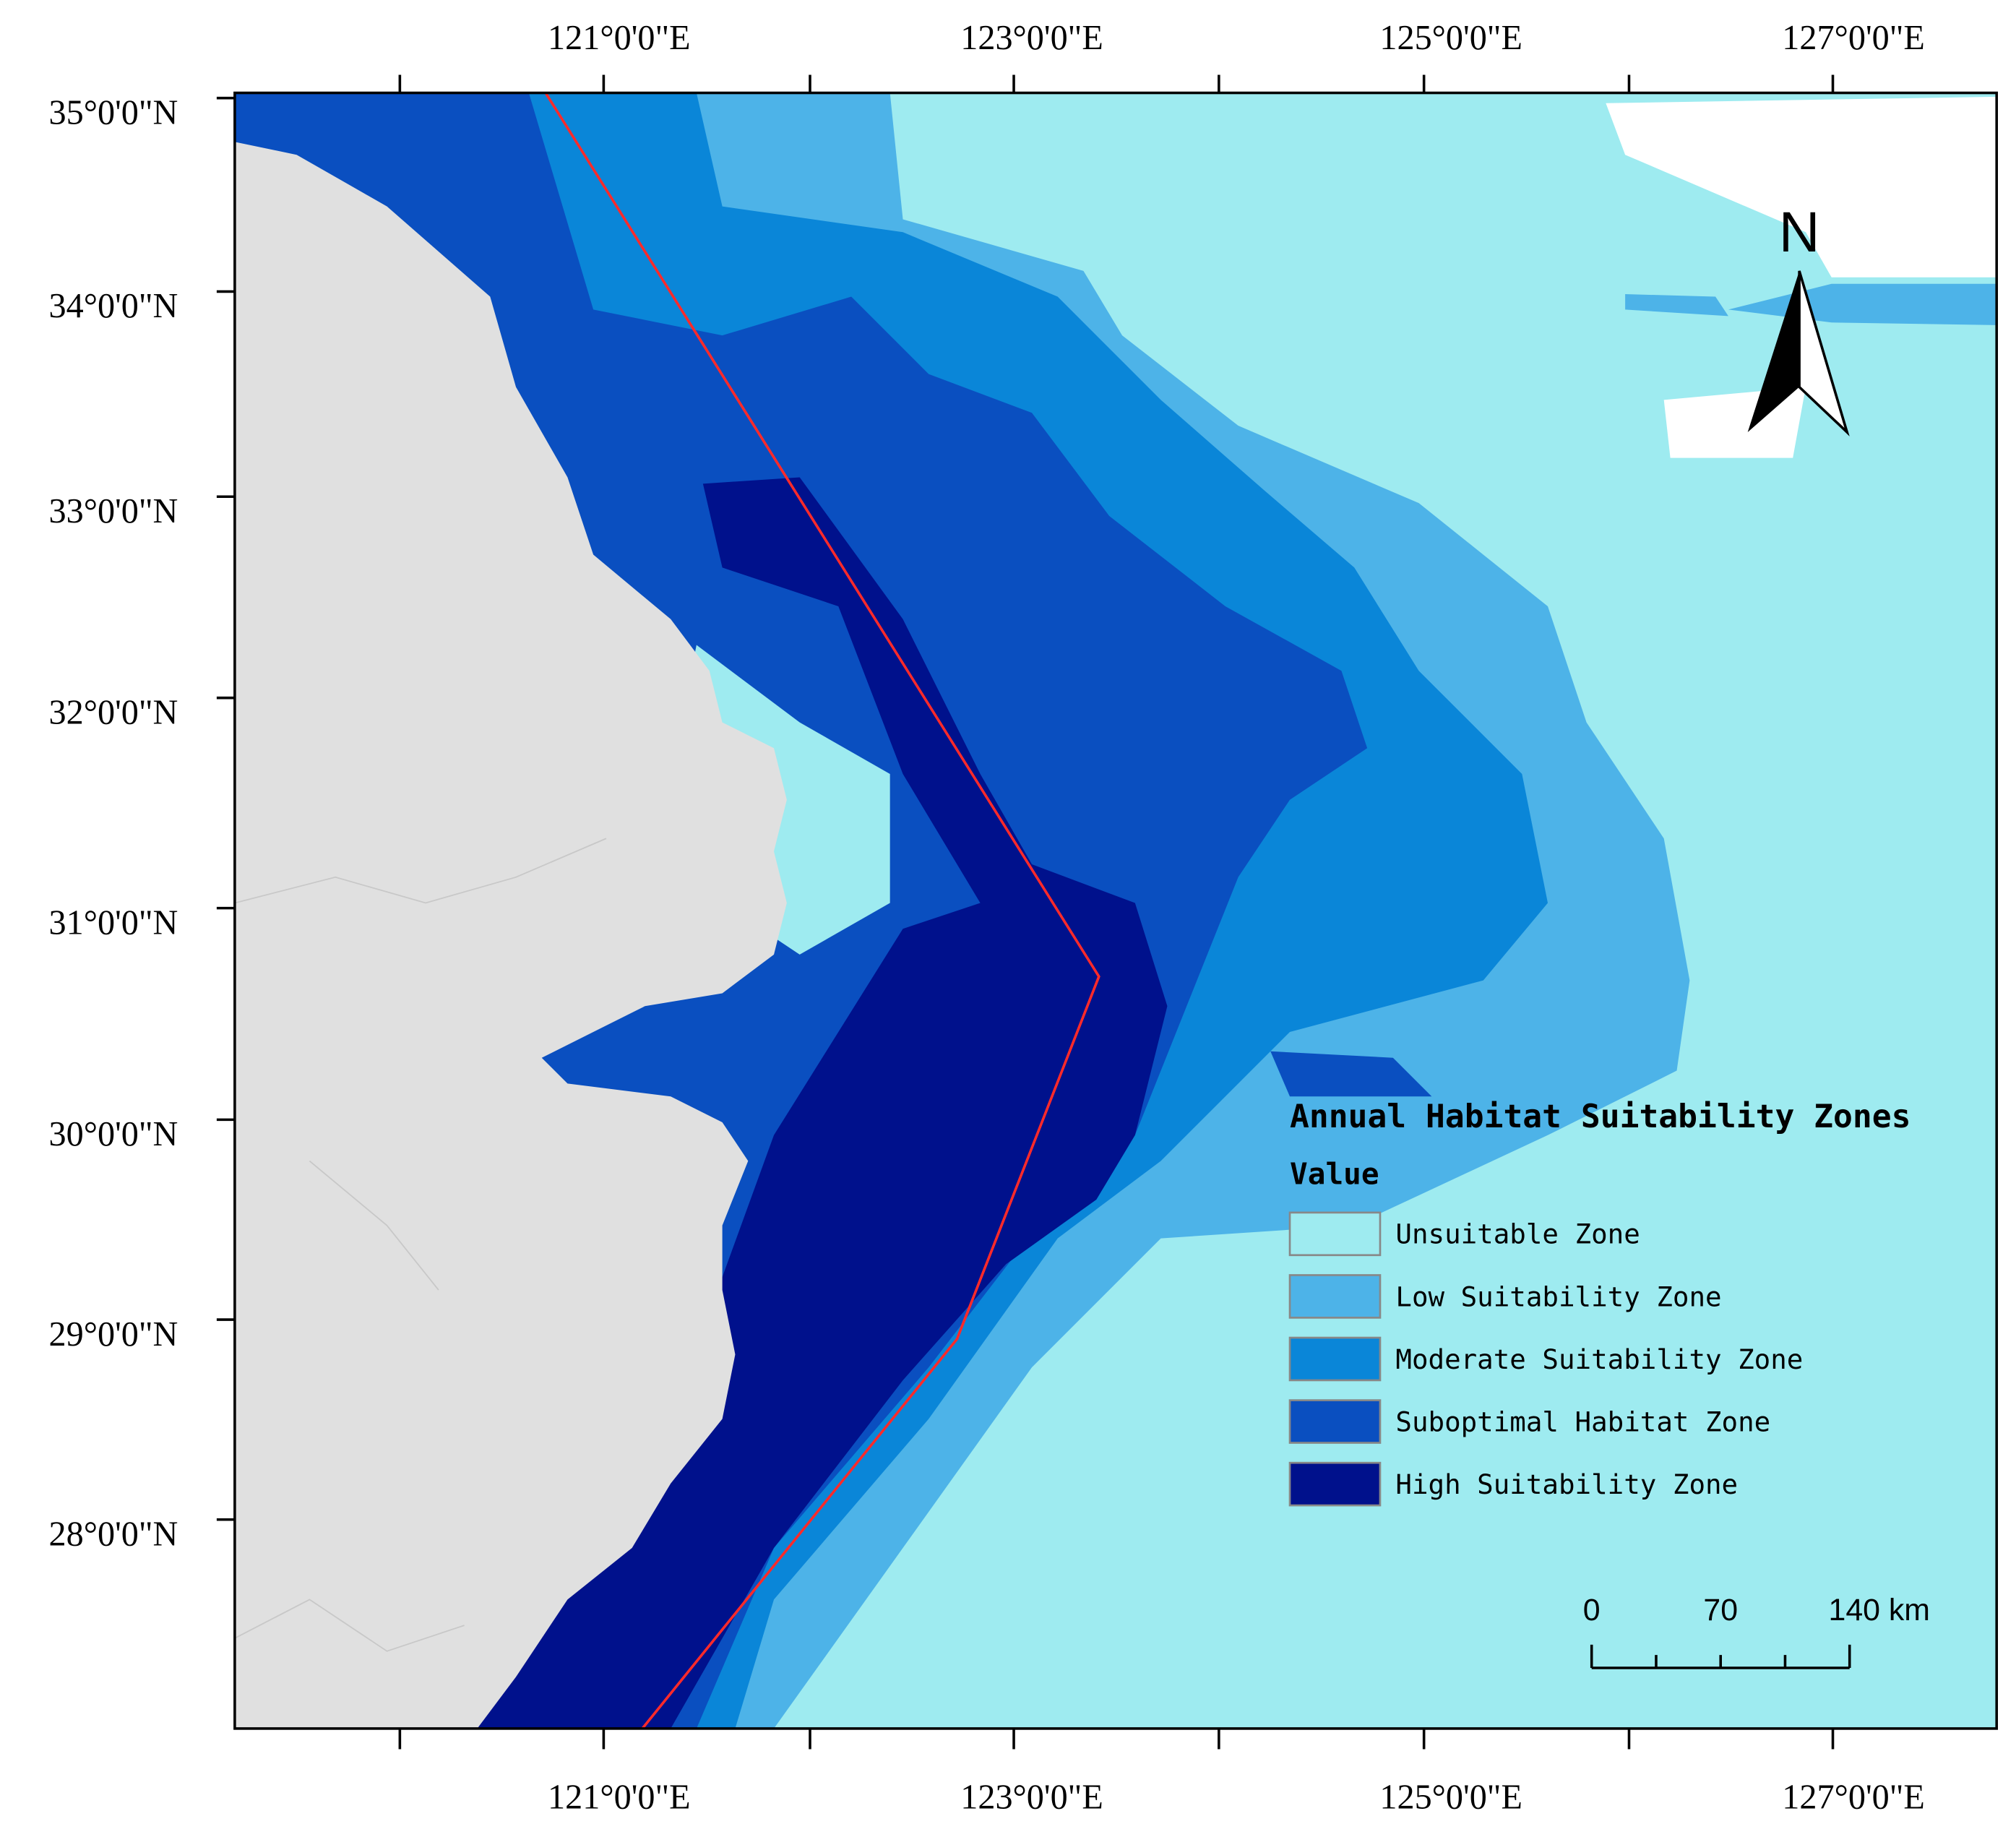 Image resolution: width=2016 pixels, height=1824 pixels. Describe the element at coordinates (1558, 1296) in the screenshot. I see `legend-label: Low Suitability Zone` at that location.